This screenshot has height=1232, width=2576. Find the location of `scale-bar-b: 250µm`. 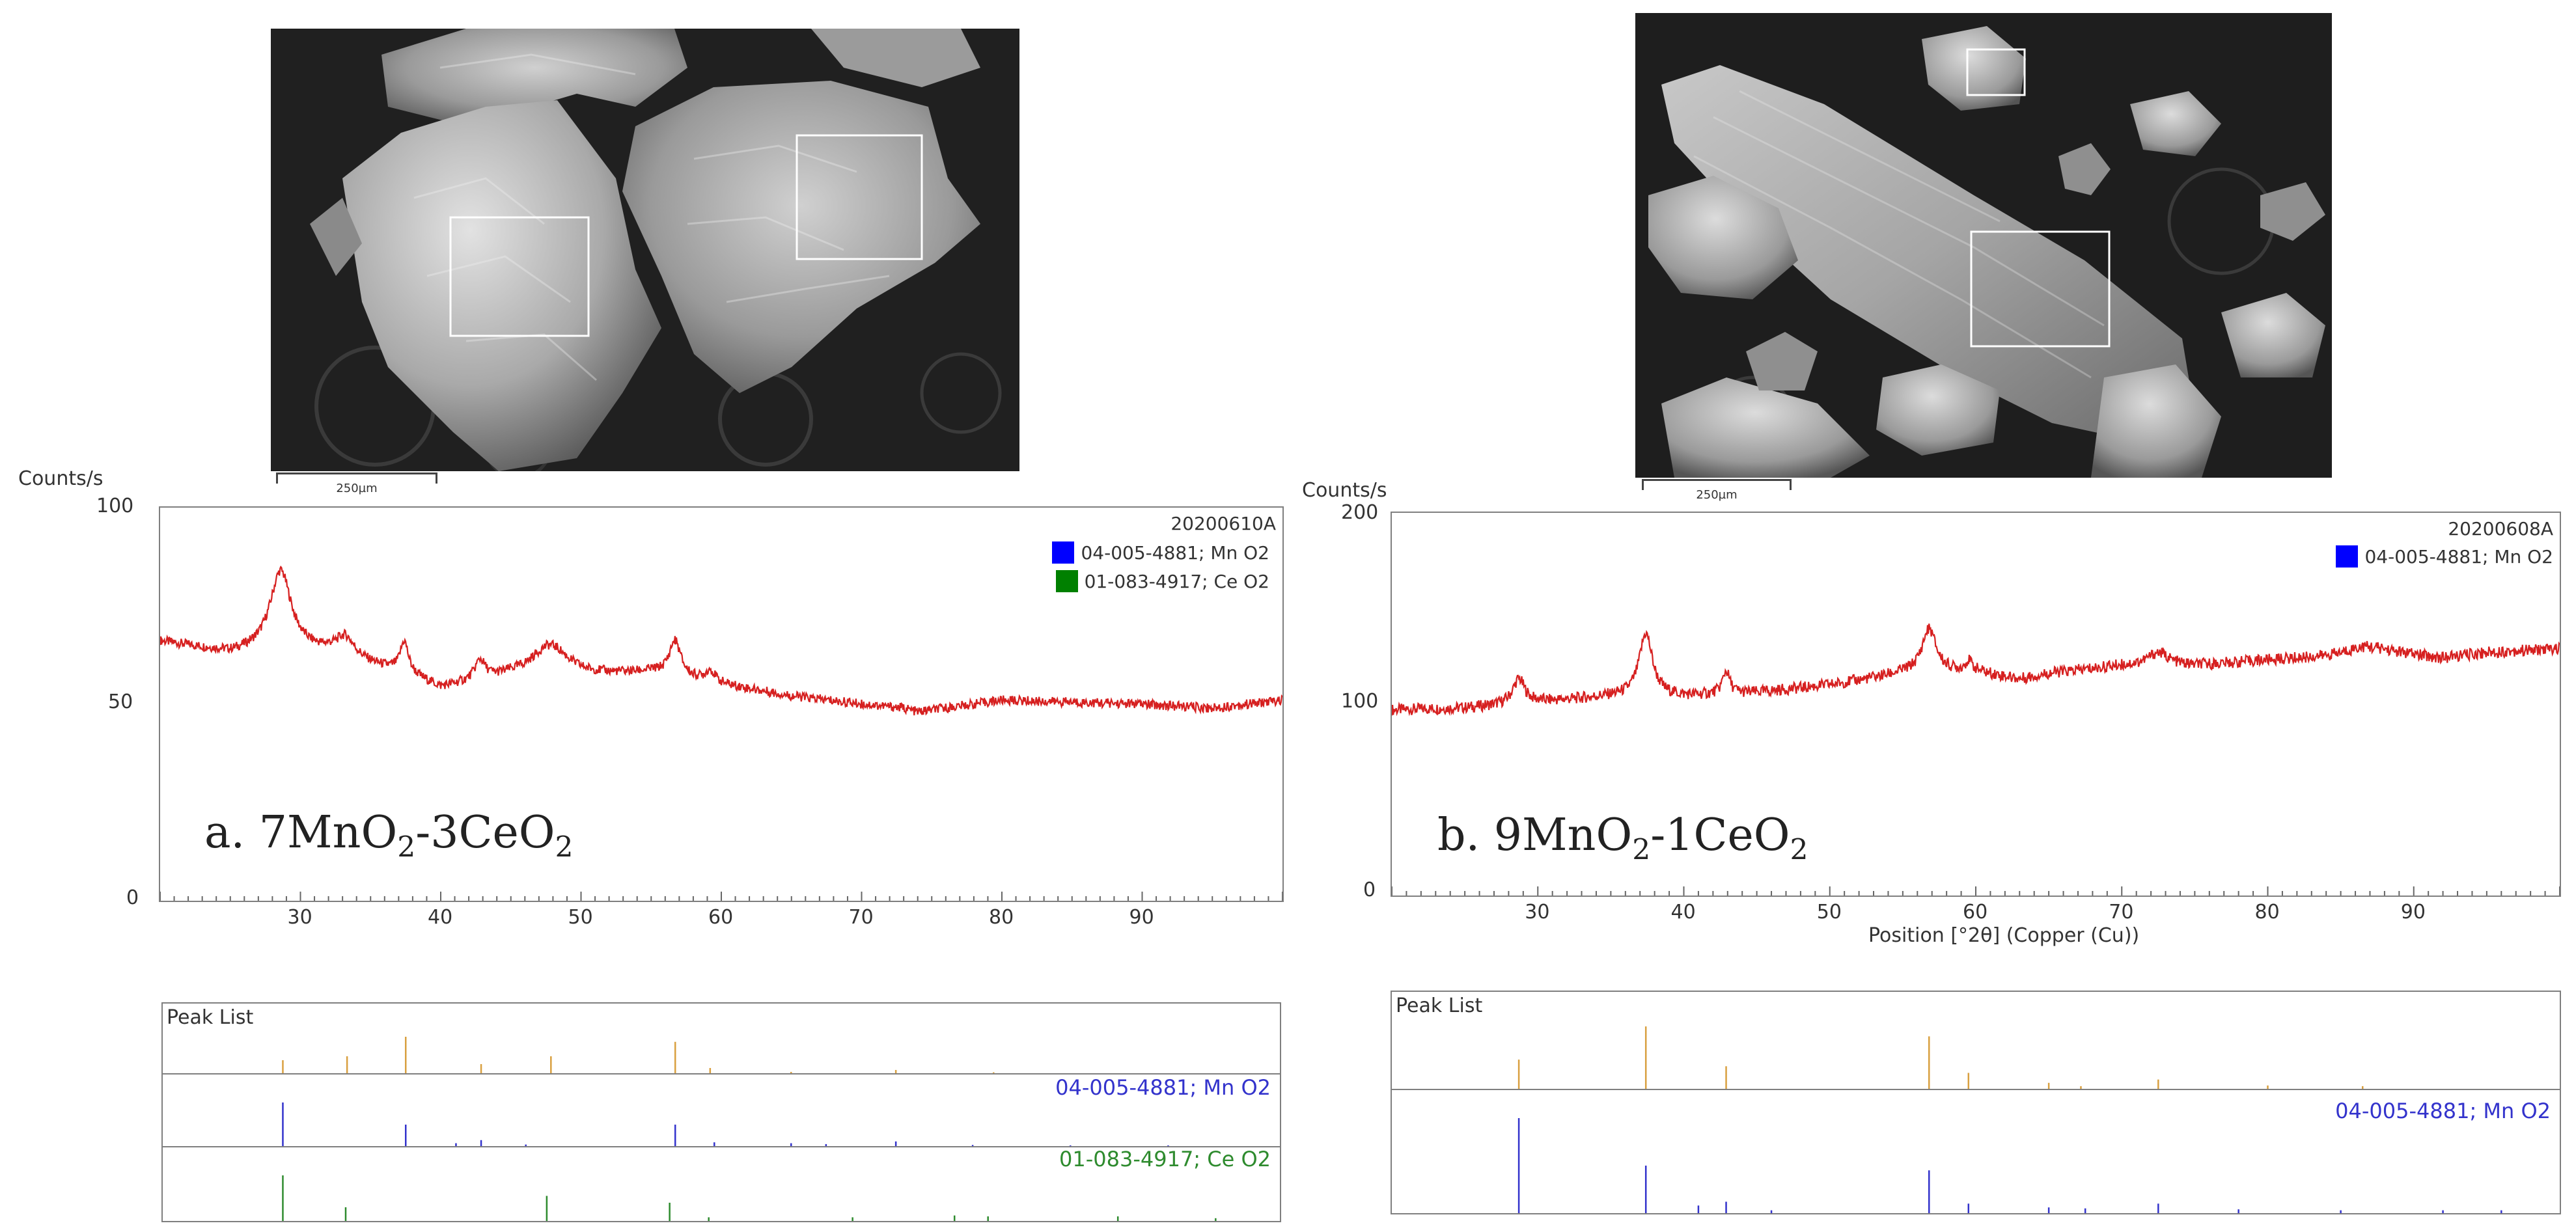

scale-bar-b: 250µm is located at coordinates (1717, 492).